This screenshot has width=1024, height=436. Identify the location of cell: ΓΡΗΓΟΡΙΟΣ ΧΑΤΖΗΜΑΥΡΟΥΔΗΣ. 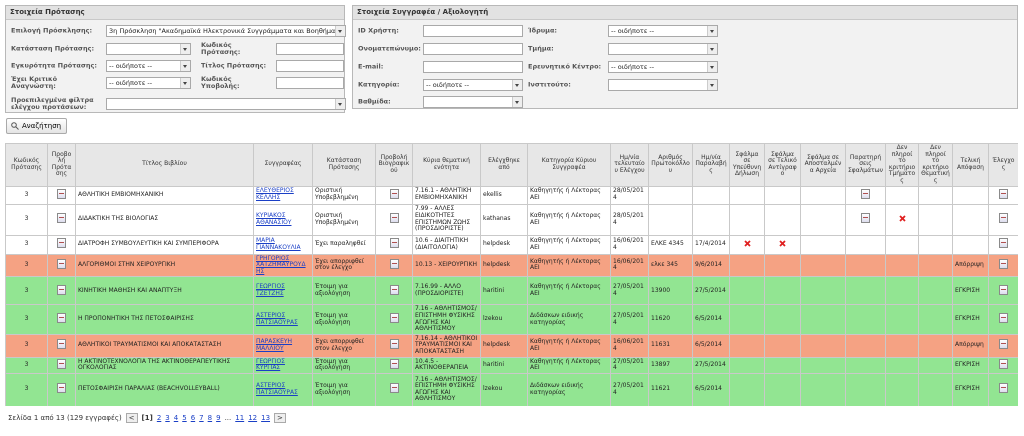
(283, 265).